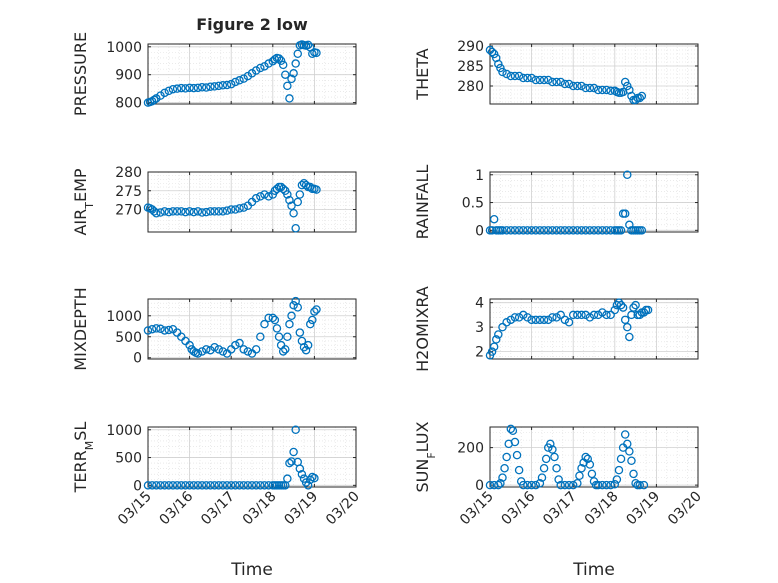  What do you see at coordinates (594, 329) in the screenshot?
I see `axes-box` at bounding box center [594, 329].